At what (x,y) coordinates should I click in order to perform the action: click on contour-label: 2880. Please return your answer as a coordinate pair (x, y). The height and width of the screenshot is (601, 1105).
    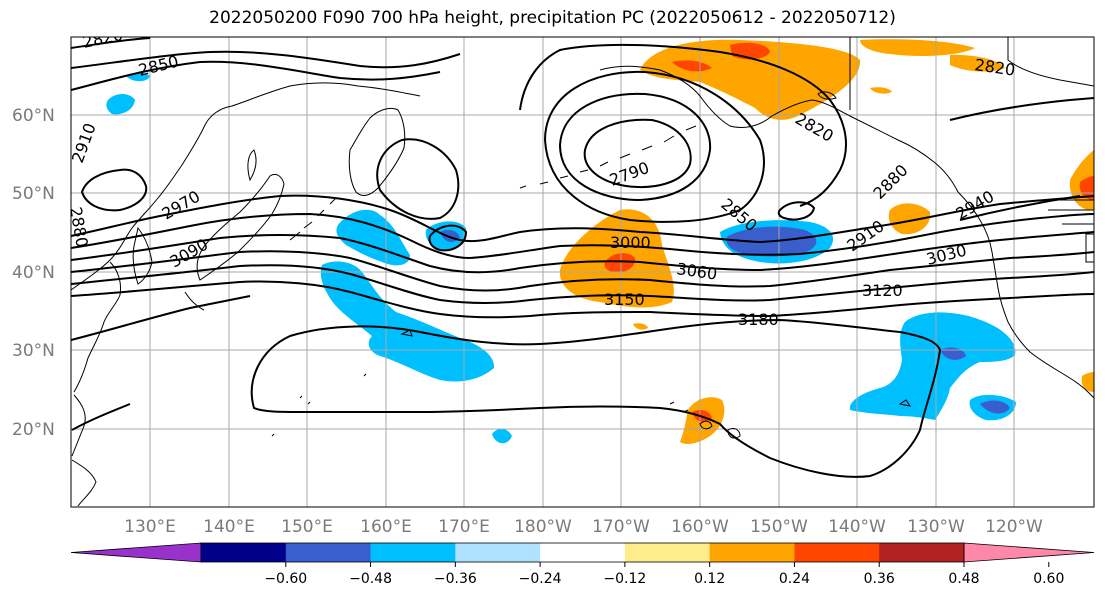
    Looking at the image, I should click on (79, 226).